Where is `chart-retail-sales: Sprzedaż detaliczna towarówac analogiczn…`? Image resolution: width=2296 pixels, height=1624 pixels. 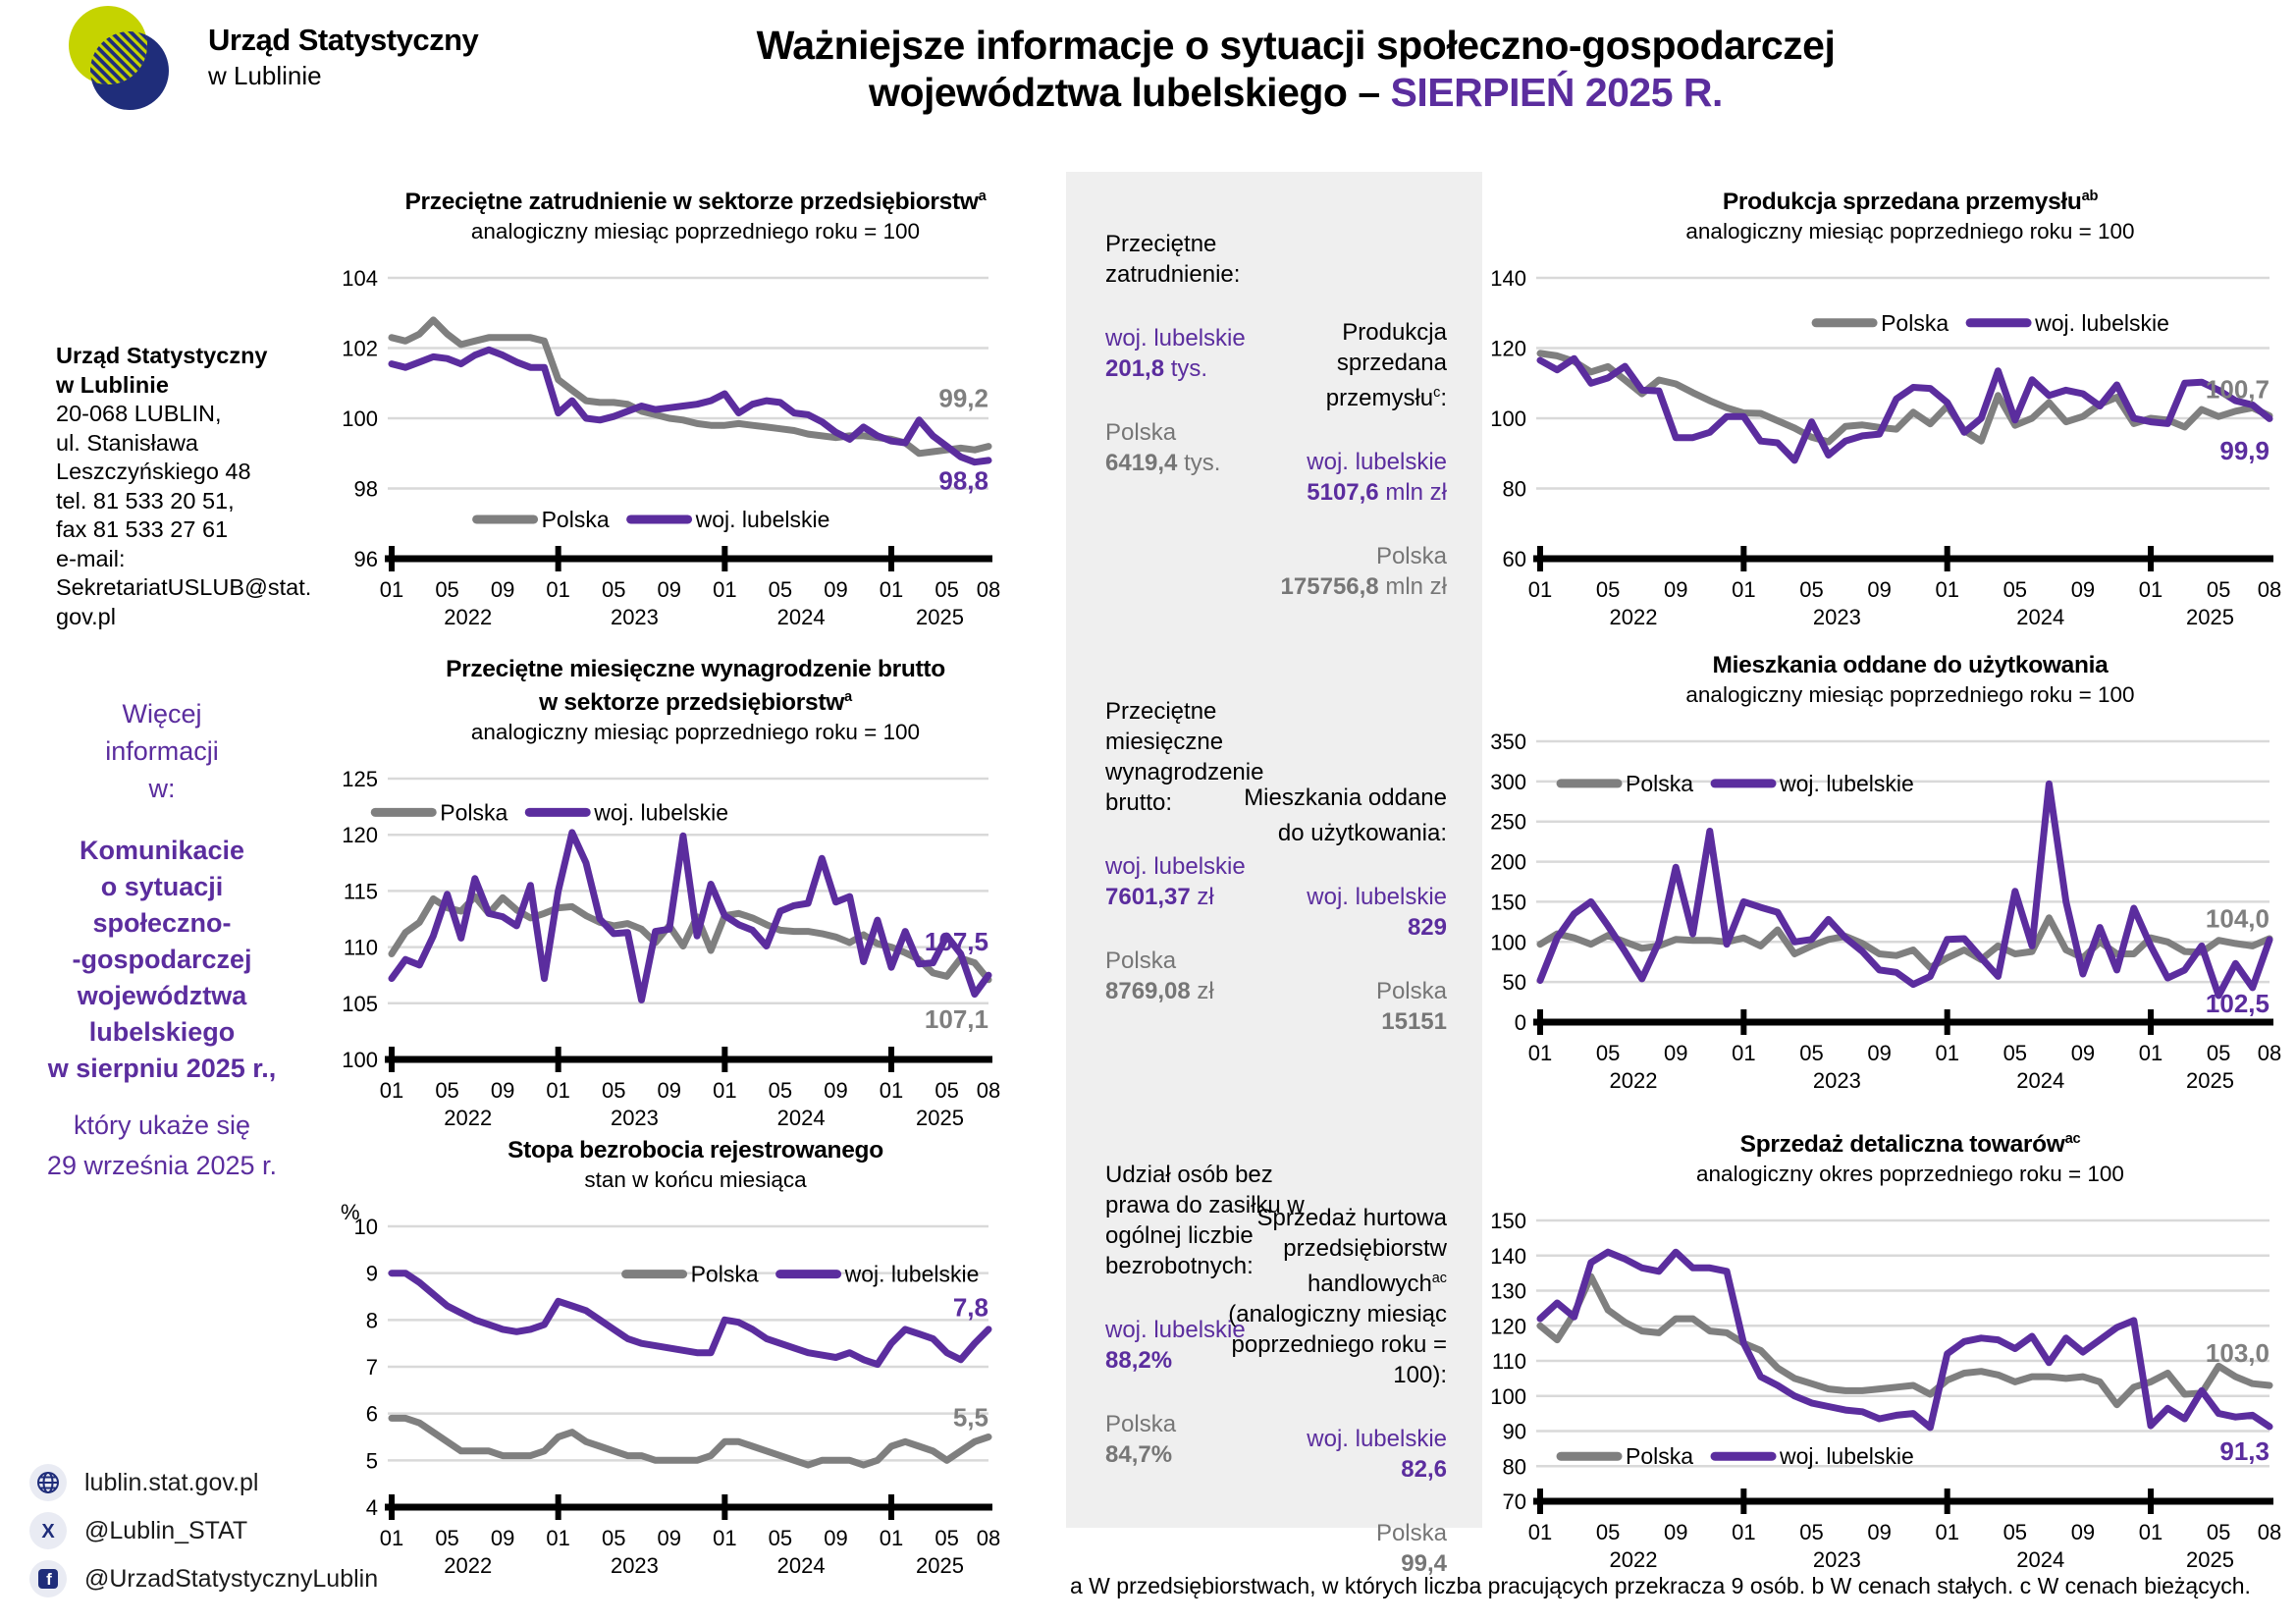
chart-retail-sales: Sprzedaż detaliczna towarówac analogiczn… is located at coordinates (1884, 1347).